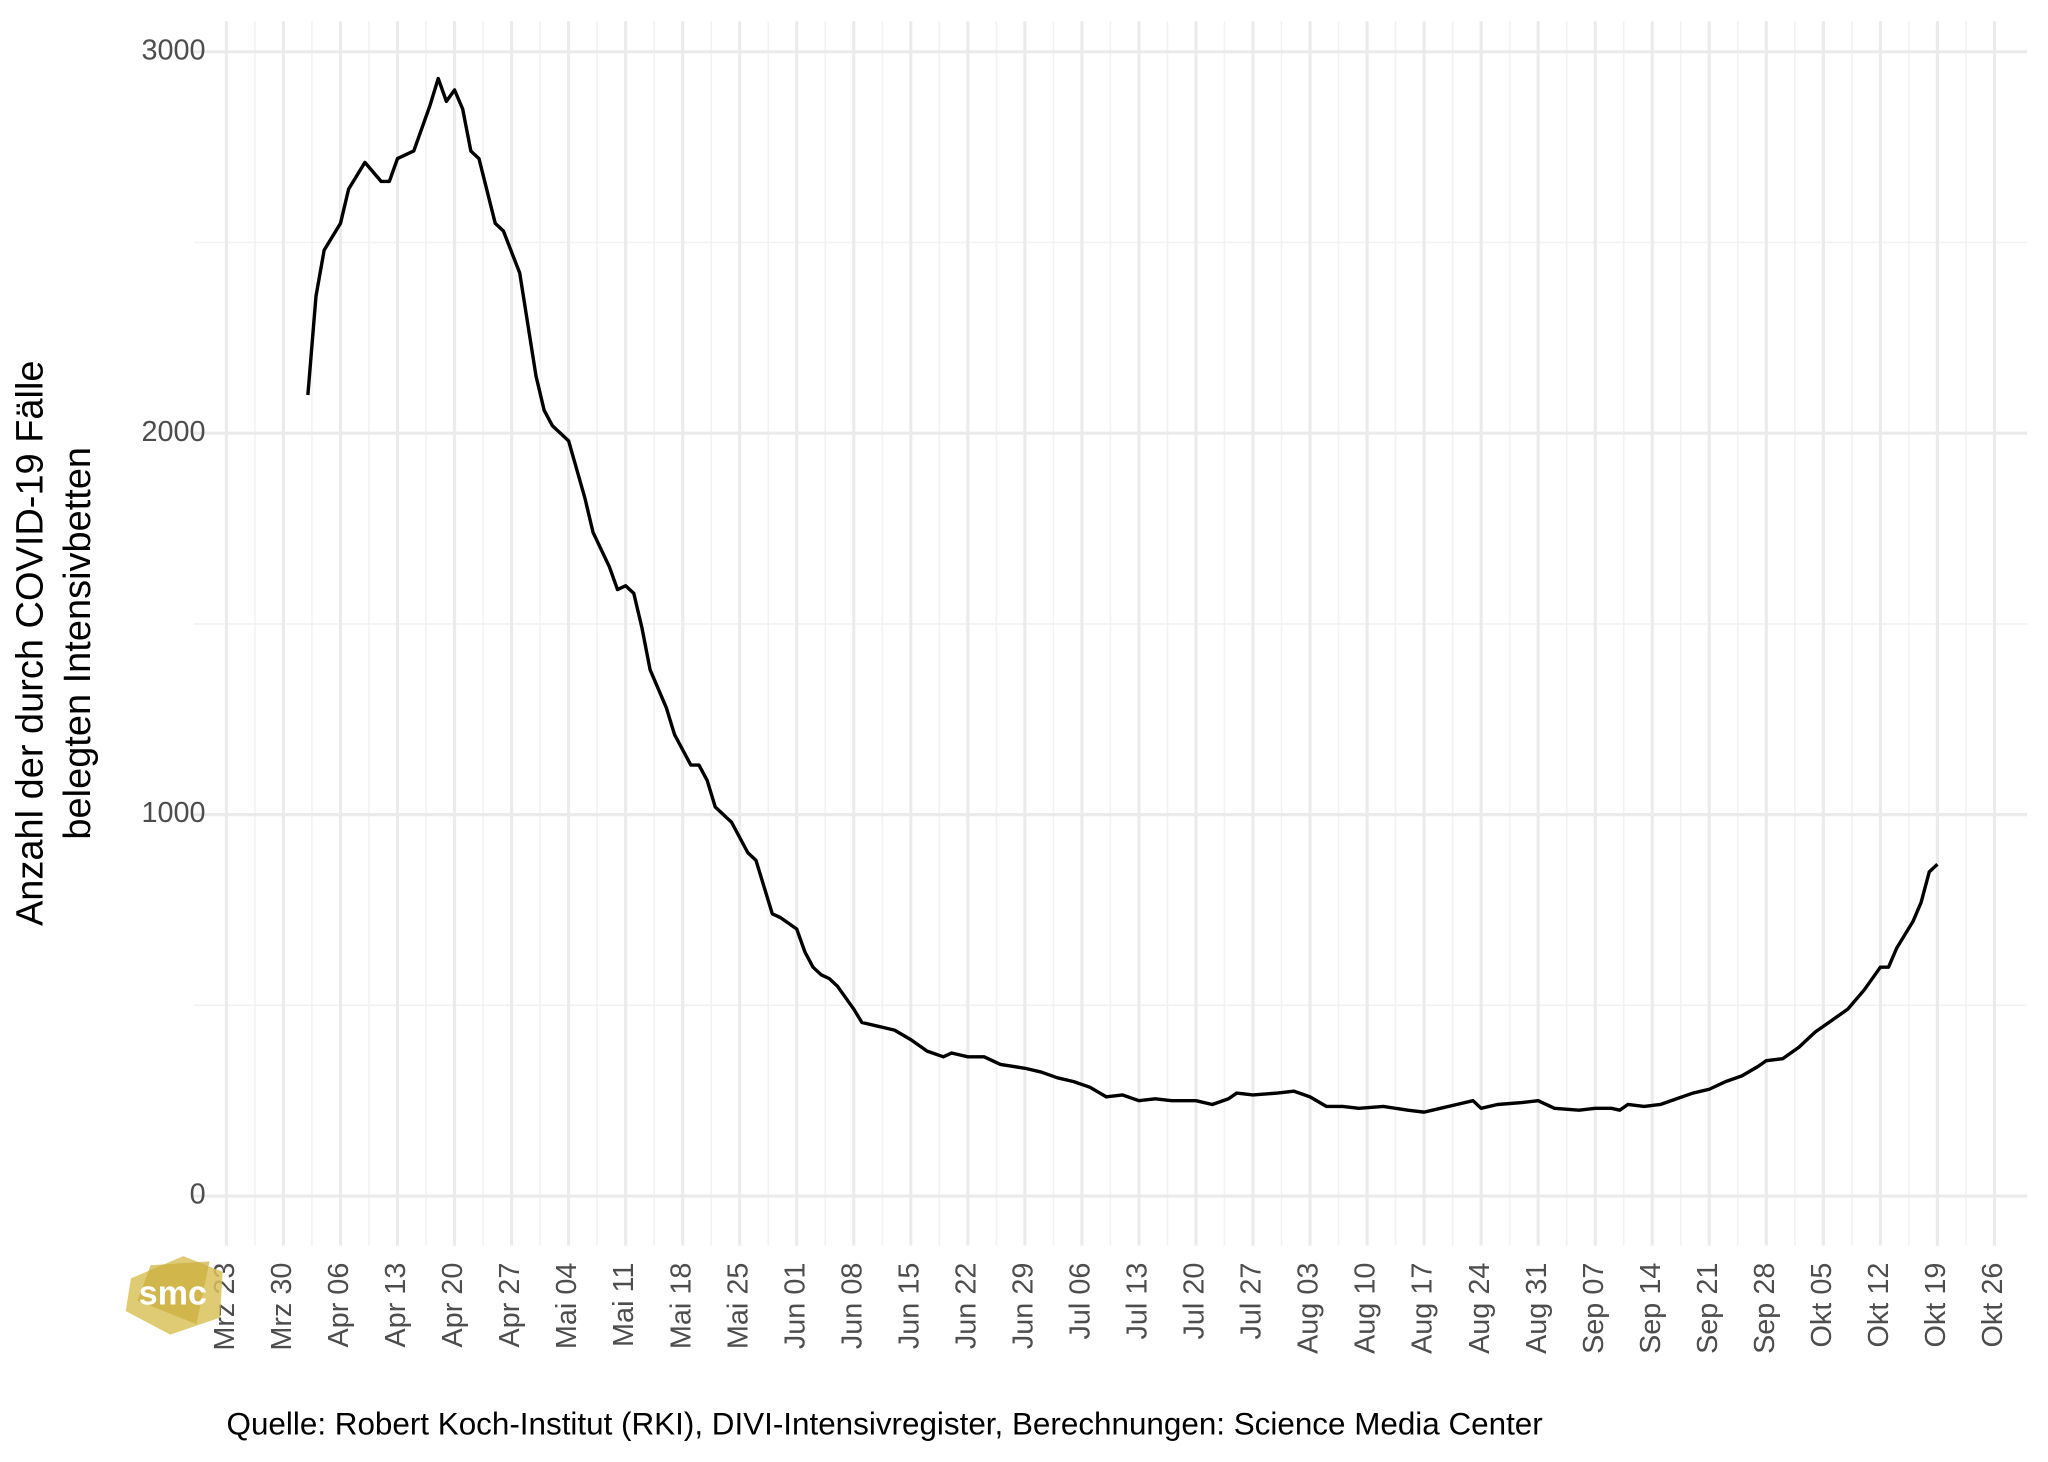 This screenshot has height=1462, width=2048. I want to click on x-tick-label: Mai 04, so click(567, 1306).